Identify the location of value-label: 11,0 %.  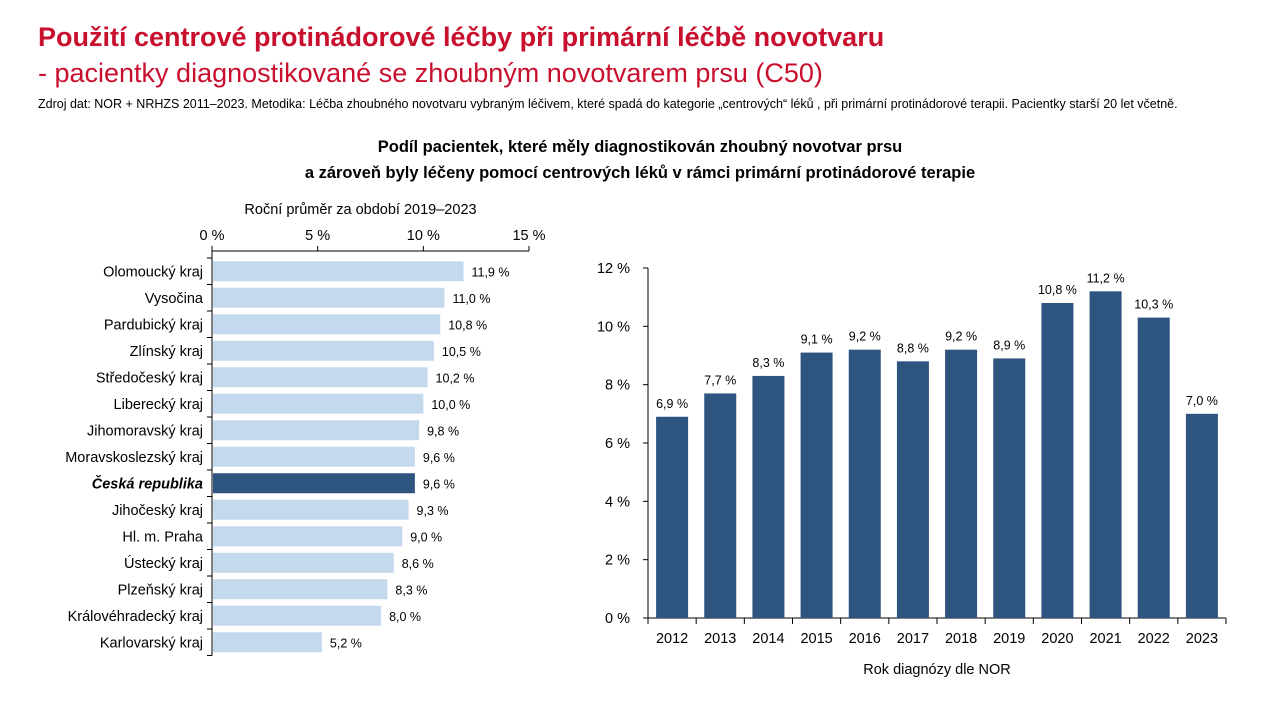
(471, 299).